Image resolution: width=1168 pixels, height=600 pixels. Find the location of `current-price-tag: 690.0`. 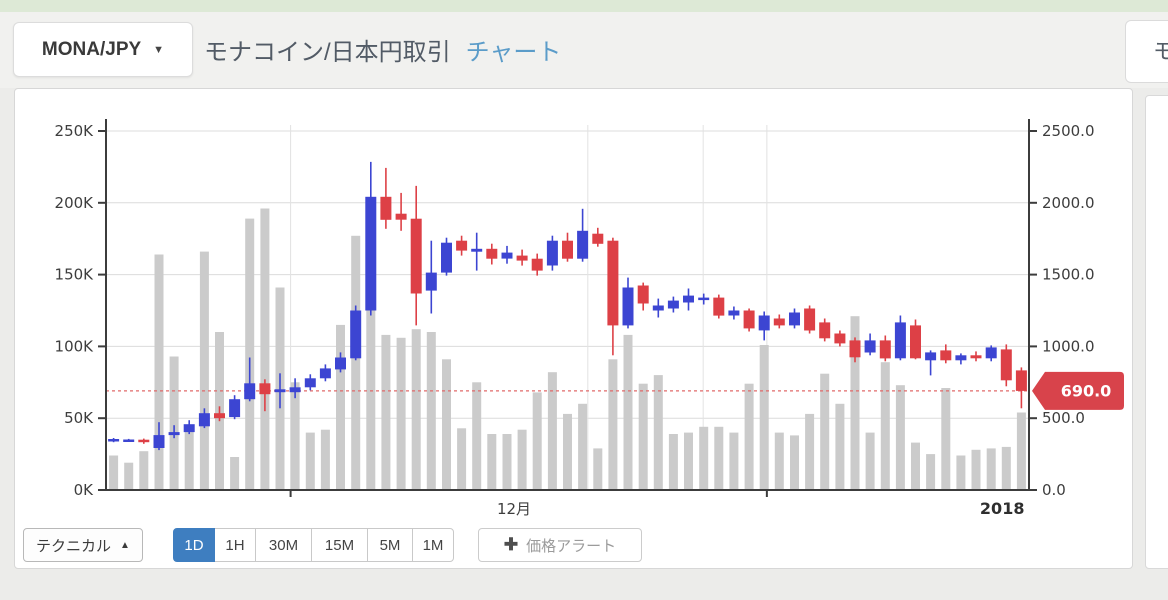

current-price-tag: 690.0 is located at coordinates (1078, 390).